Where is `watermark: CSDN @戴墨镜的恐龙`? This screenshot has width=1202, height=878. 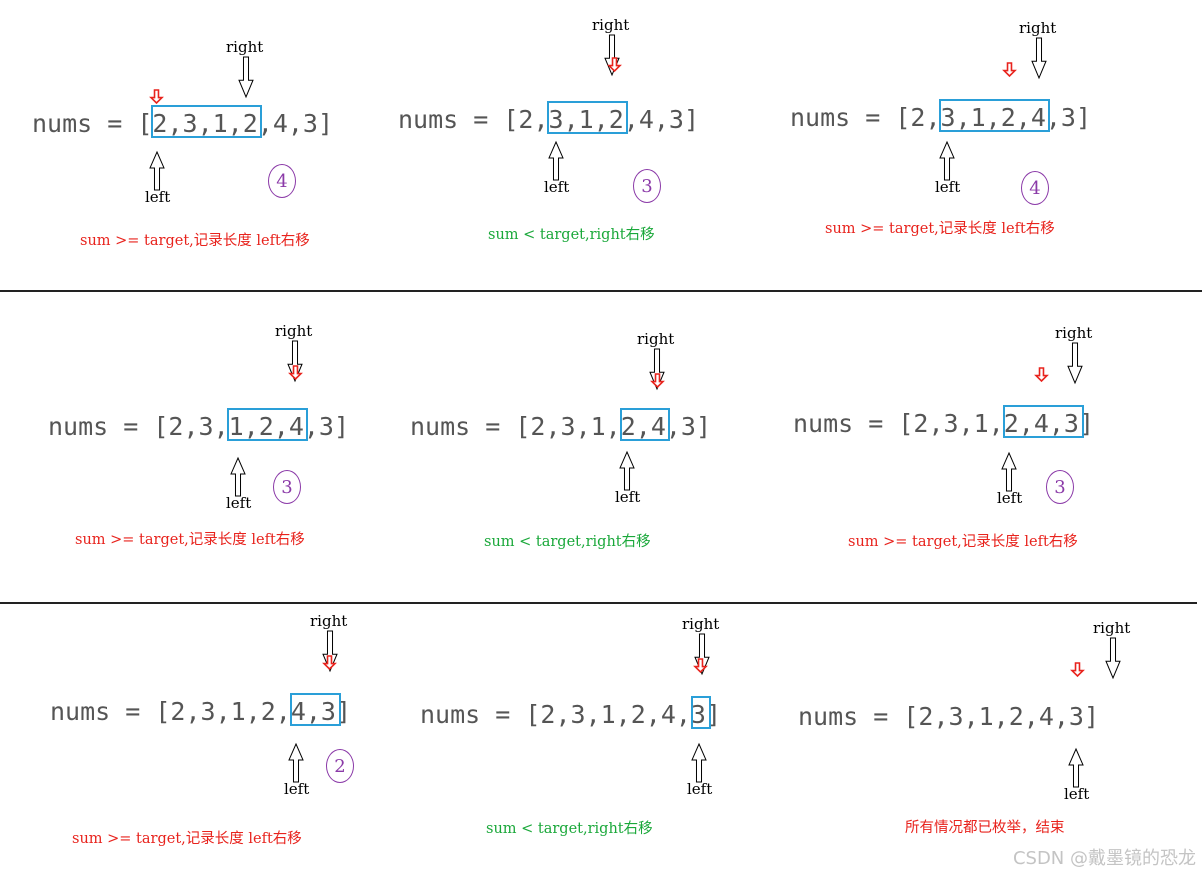
watermark: CSDN @戴墨镜的恐龙 is located at coordinates (1104, 858).